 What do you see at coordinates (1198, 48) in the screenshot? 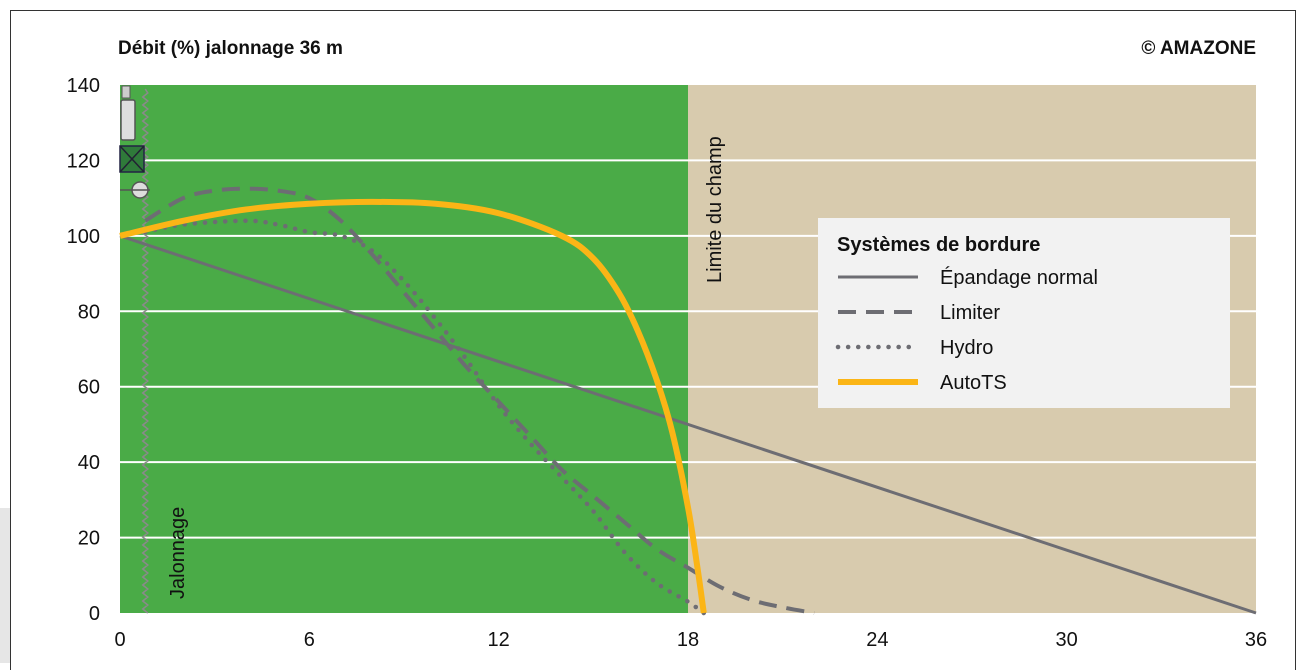
I see `copyright-label: © AMAZONE` at bounding box center [1198, 48].